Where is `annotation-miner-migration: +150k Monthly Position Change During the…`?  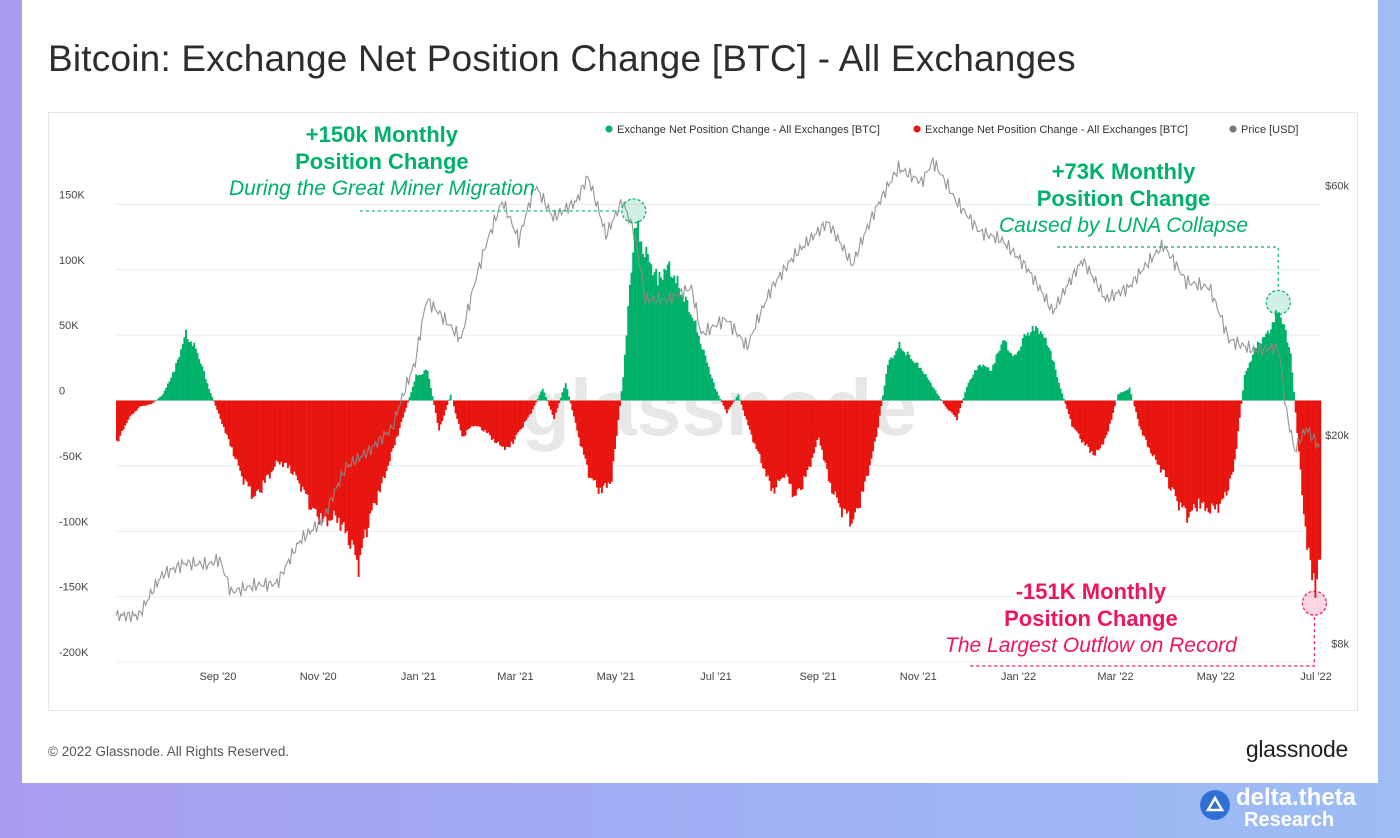
annotation-miner-migration: +150k Monthly Position Change During the… is located at coordinates (382, 161).